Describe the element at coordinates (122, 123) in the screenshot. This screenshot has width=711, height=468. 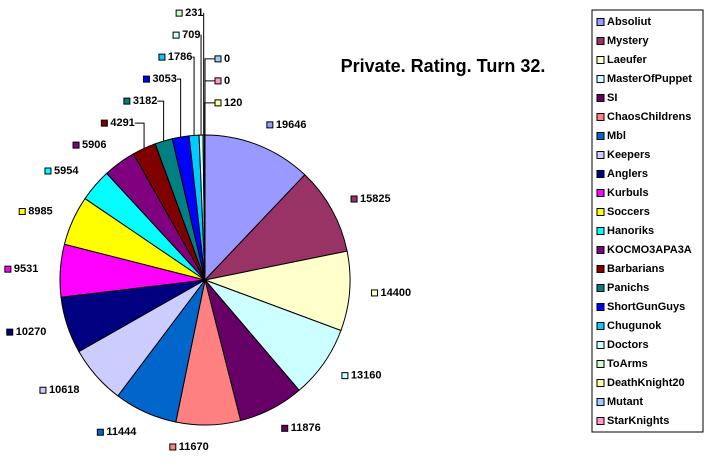
I see `data-label: 4291` at that location.